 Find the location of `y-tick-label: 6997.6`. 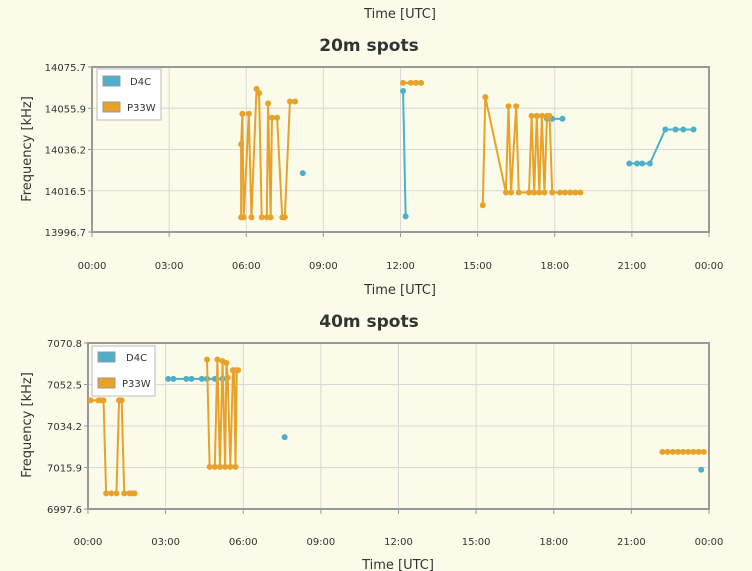

y-tick-label: 6997.6 is located at coordinates (64, 510).